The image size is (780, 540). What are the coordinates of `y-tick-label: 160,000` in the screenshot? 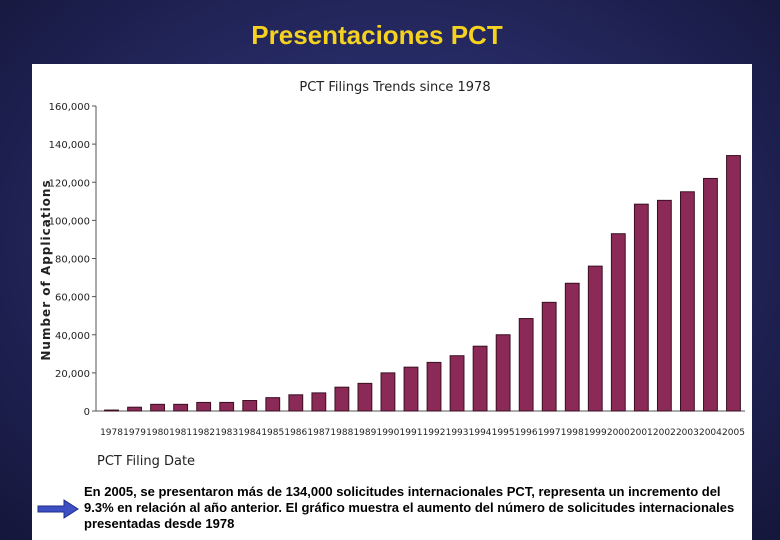 It's located at (69, 107).